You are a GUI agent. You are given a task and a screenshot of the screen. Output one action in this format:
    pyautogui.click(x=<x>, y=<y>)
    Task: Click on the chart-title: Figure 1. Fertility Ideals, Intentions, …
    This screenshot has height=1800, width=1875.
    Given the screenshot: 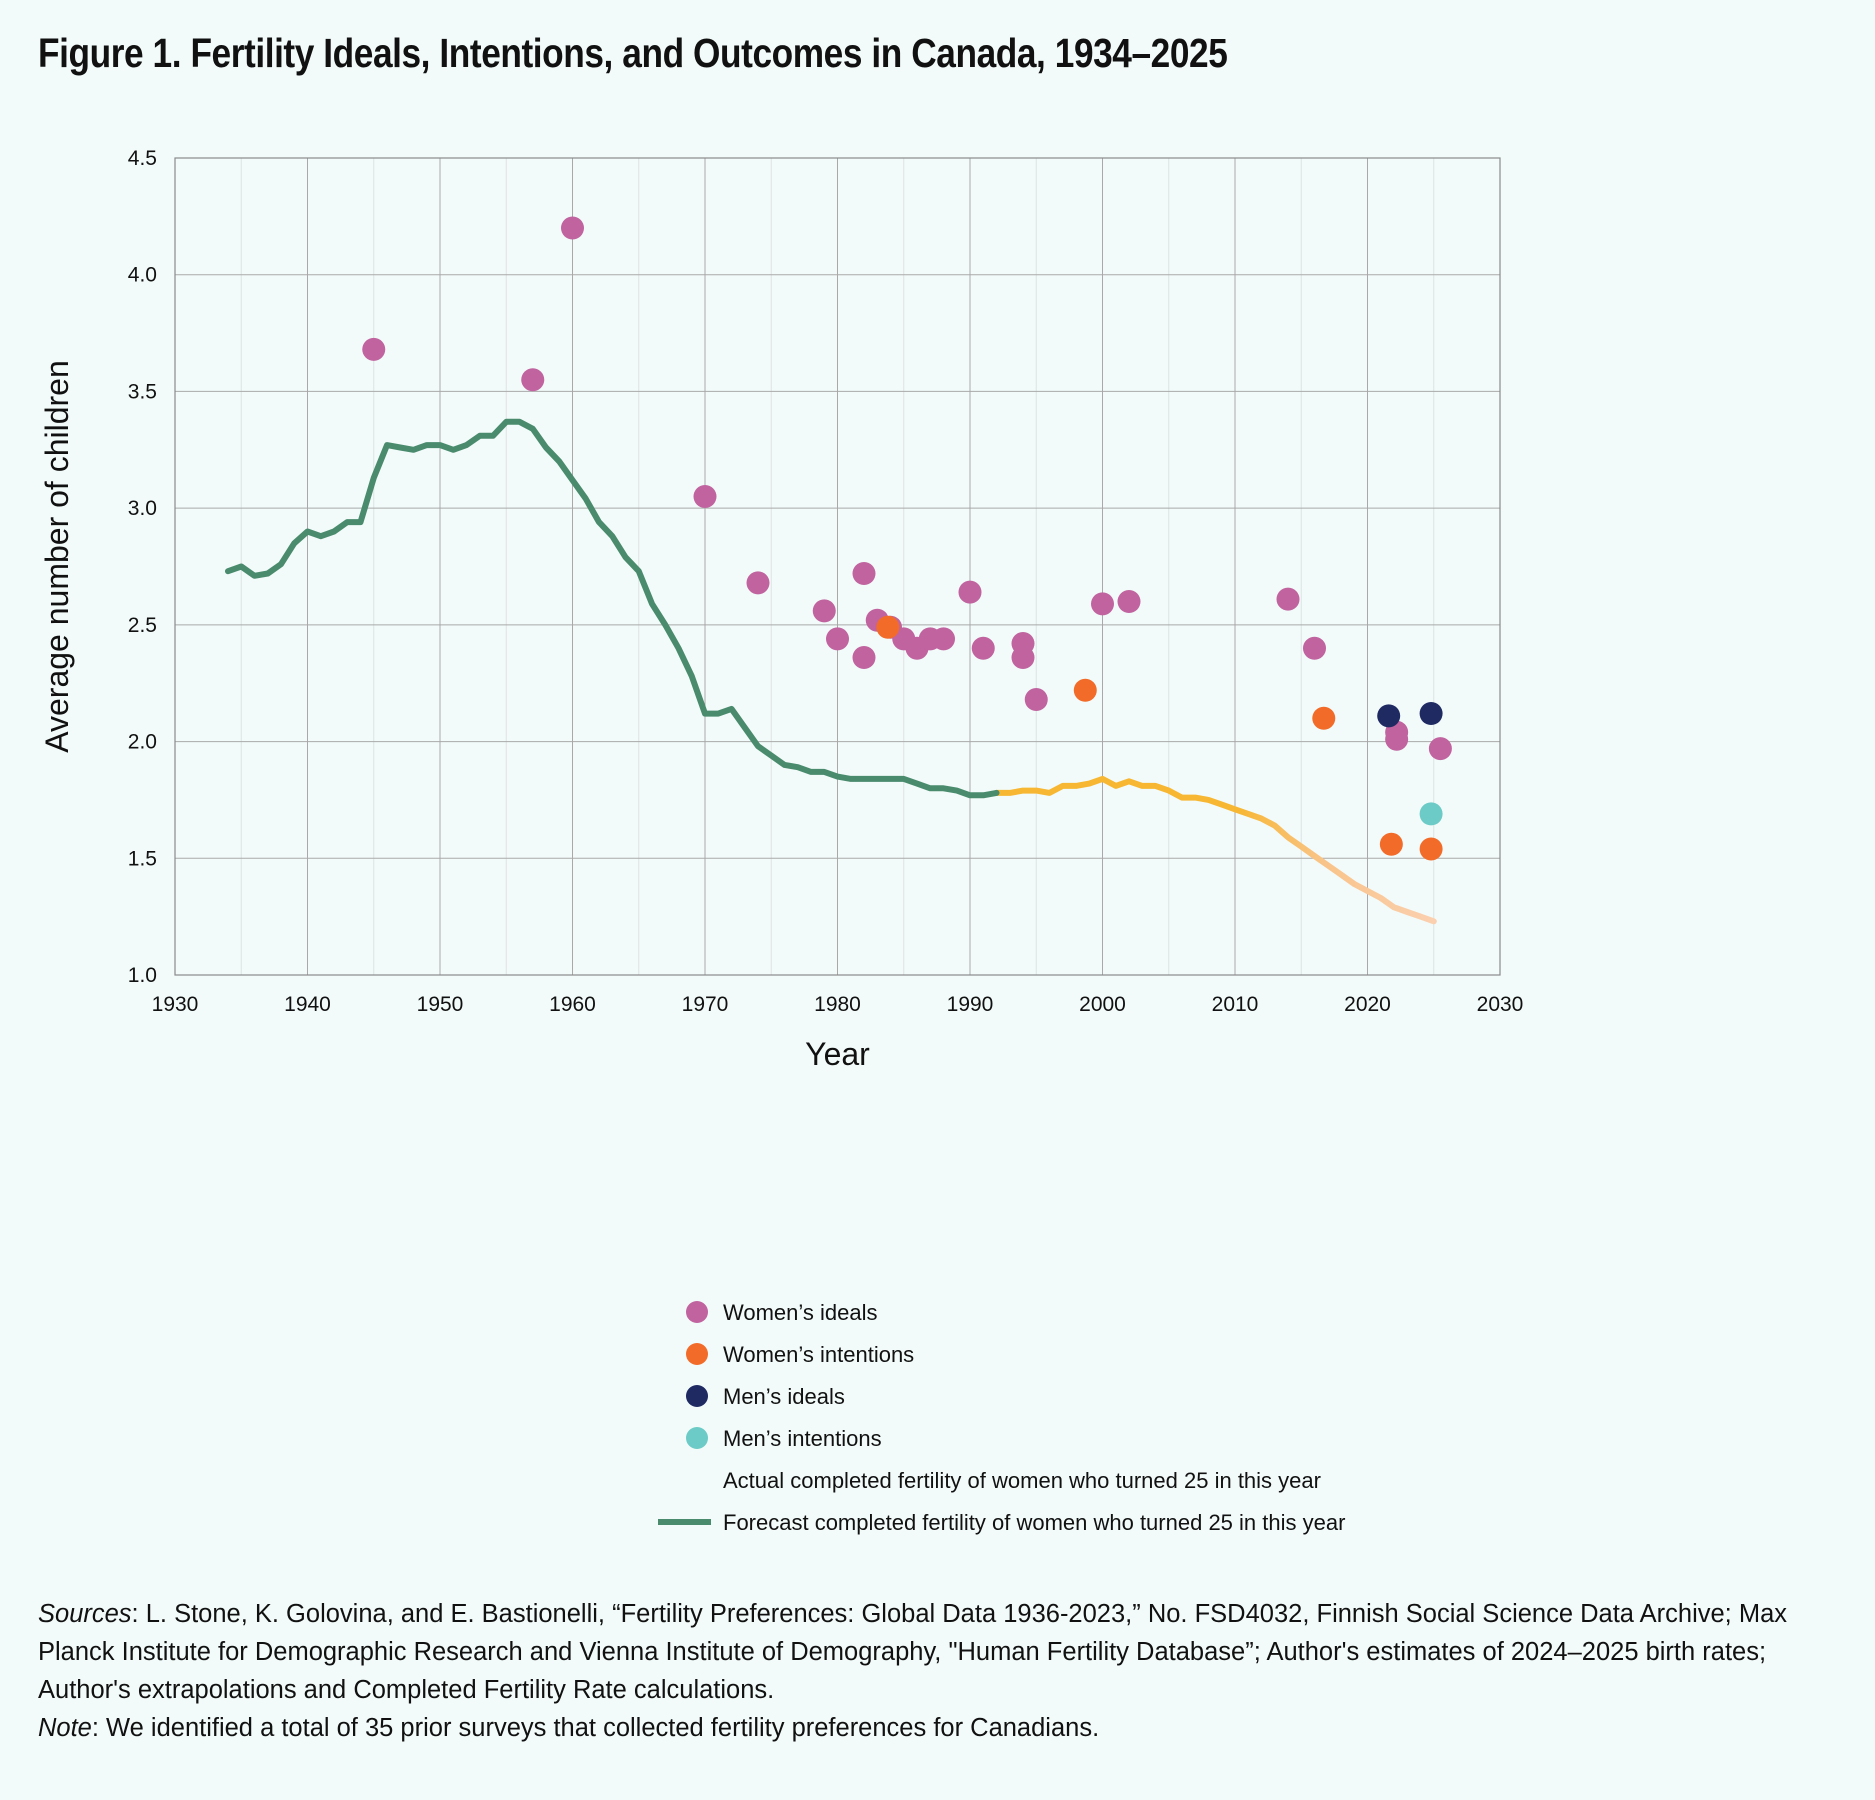 What is the action you would take?
    pyautogui.click(x=633, y=53)
    